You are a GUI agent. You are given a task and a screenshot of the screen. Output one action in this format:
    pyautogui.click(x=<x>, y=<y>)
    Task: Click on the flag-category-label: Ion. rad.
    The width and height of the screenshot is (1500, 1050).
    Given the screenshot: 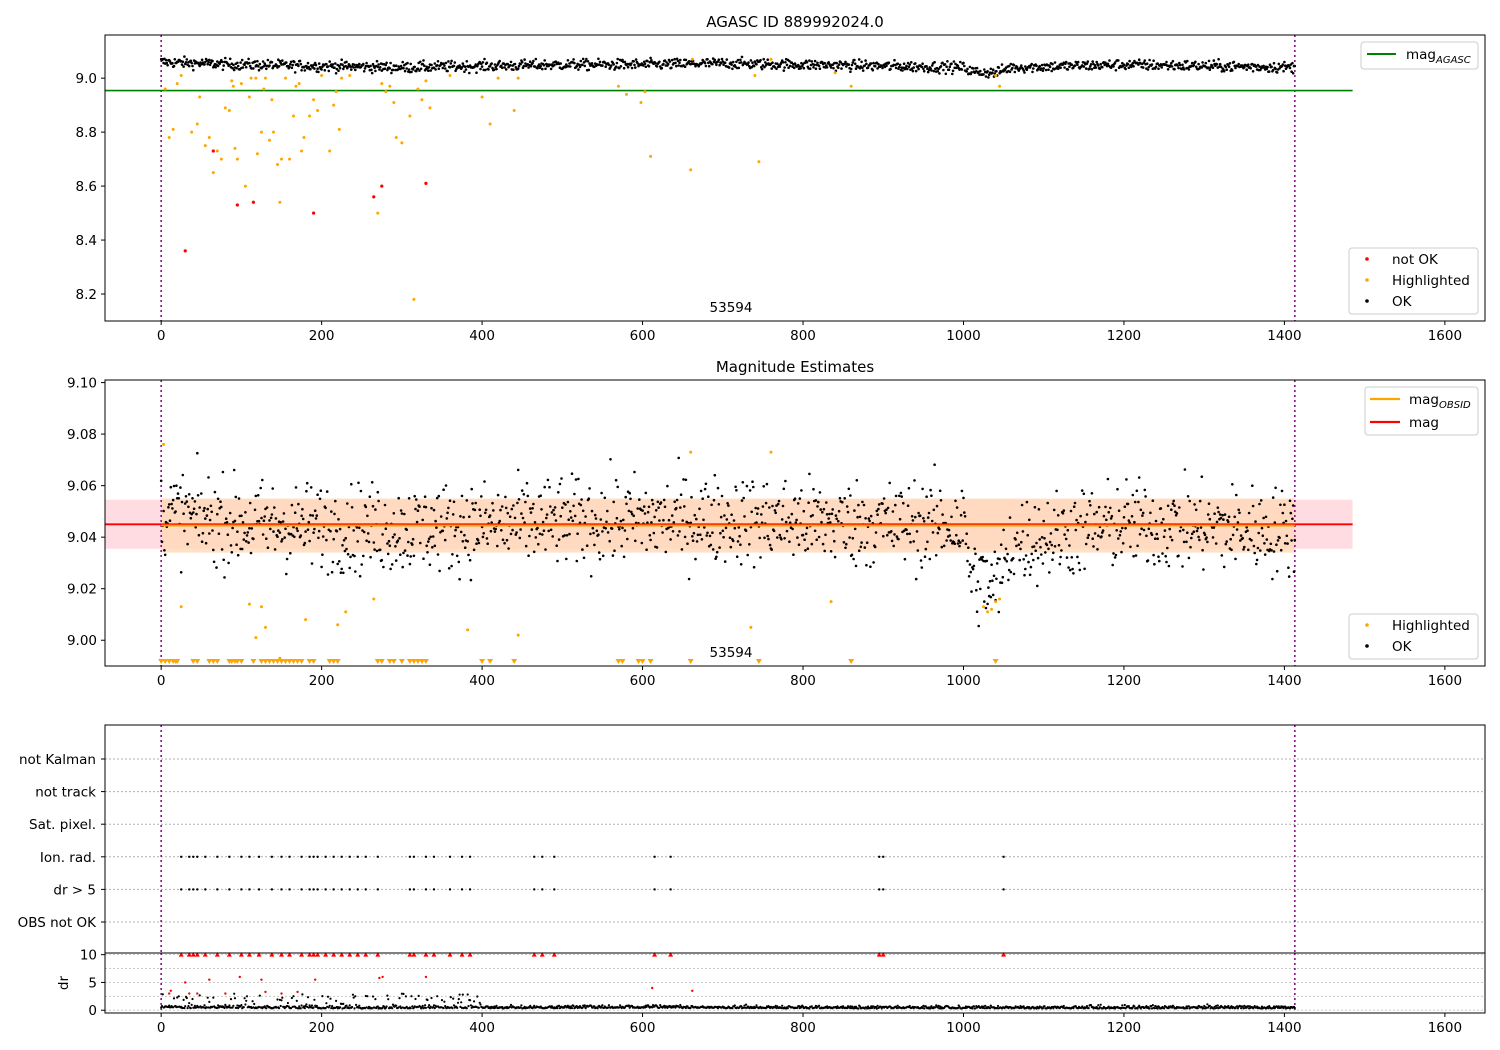 What is the action you would take?
    pyautogui.click(x=68, y=858)
    